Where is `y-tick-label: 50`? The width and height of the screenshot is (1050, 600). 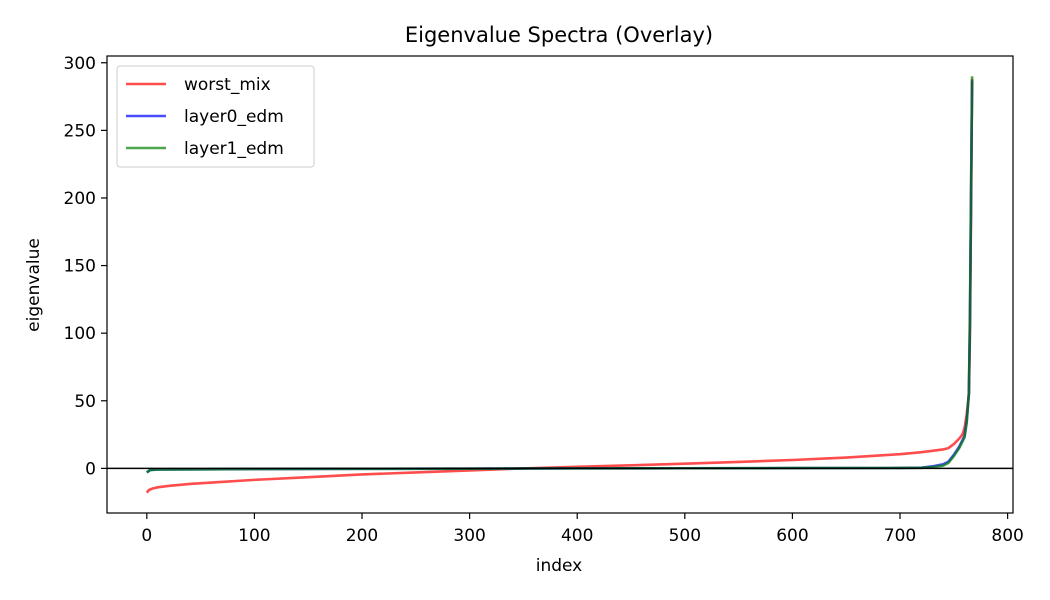 y-tick-label: 50 is located at coordinates (85, 402).